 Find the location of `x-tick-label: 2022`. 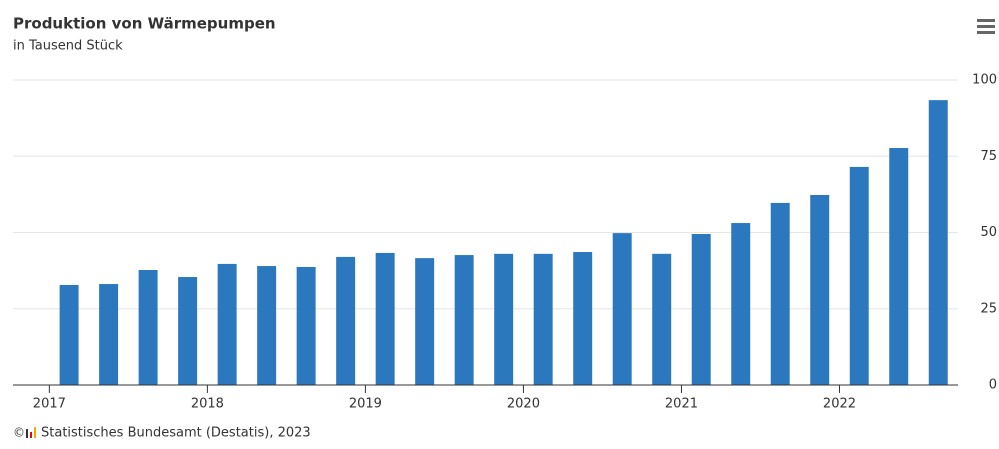

x-tick-label: 2022 is located at coordinates (839, 404).